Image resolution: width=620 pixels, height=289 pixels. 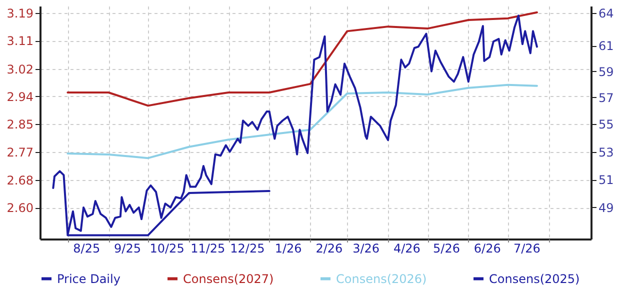 I want to click on y2-tick-label: 51, so click(x=606, y=180).